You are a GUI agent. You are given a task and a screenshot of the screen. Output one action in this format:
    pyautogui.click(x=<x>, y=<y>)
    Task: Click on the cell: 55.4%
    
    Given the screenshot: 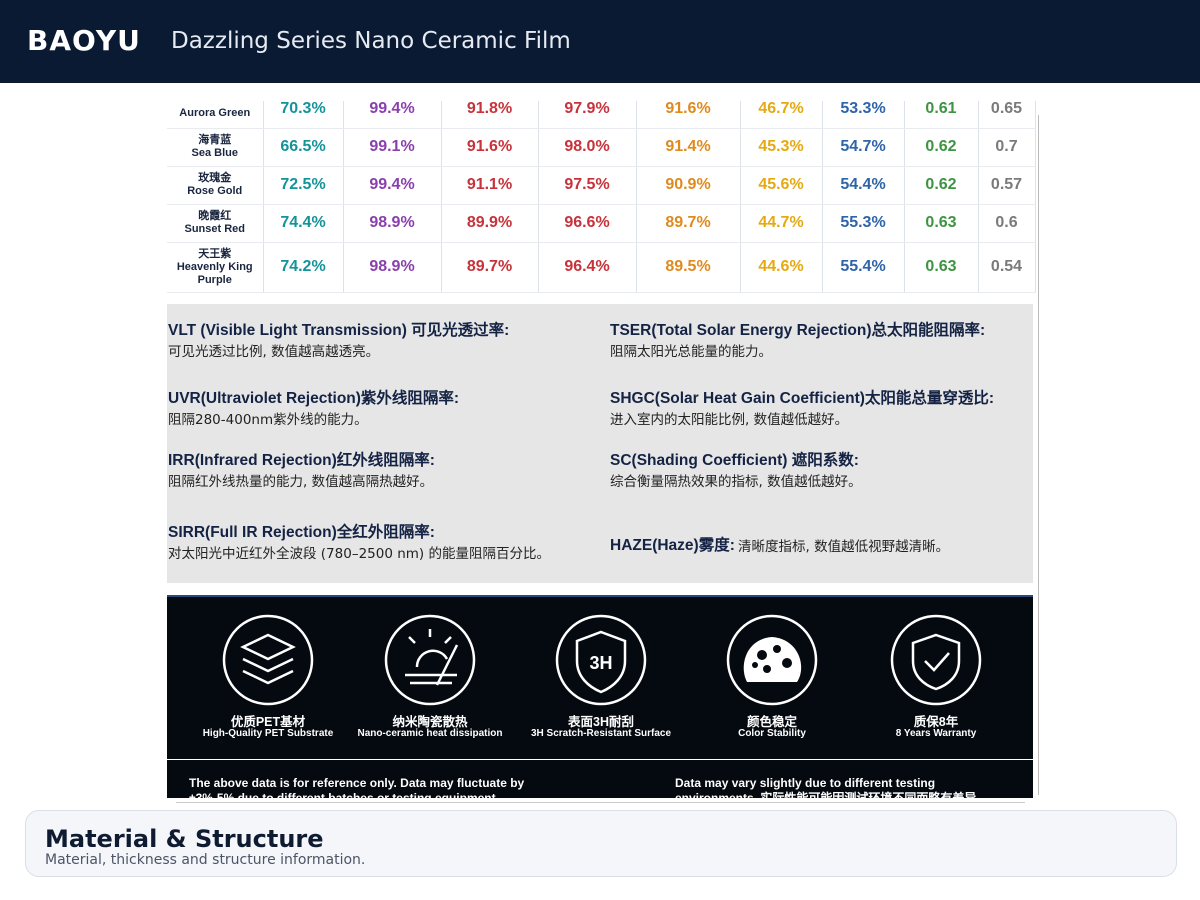 What is the action you would take?
    pyautogui.click(x=863, y=267)
    